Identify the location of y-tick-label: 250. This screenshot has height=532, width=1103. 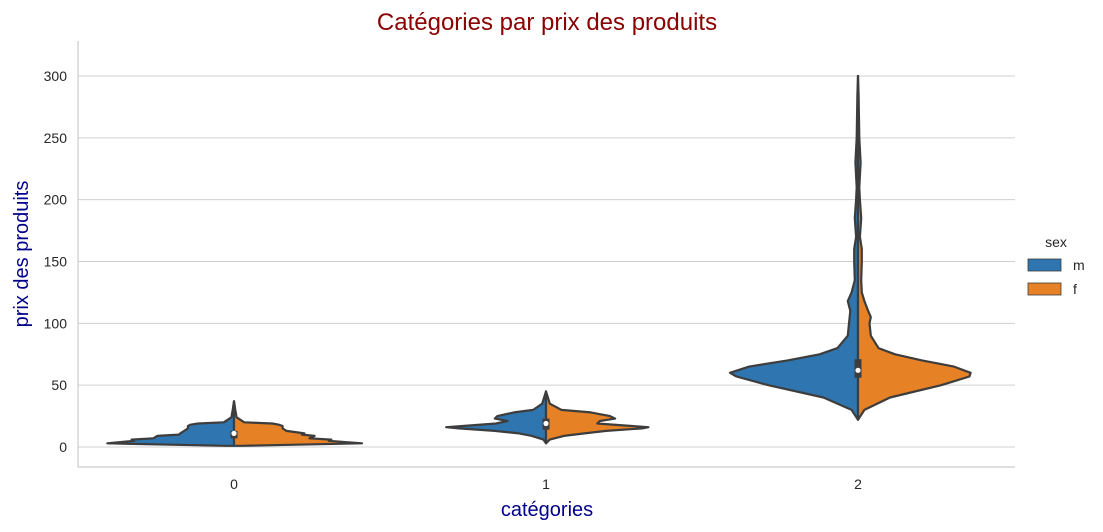
(56, 138).